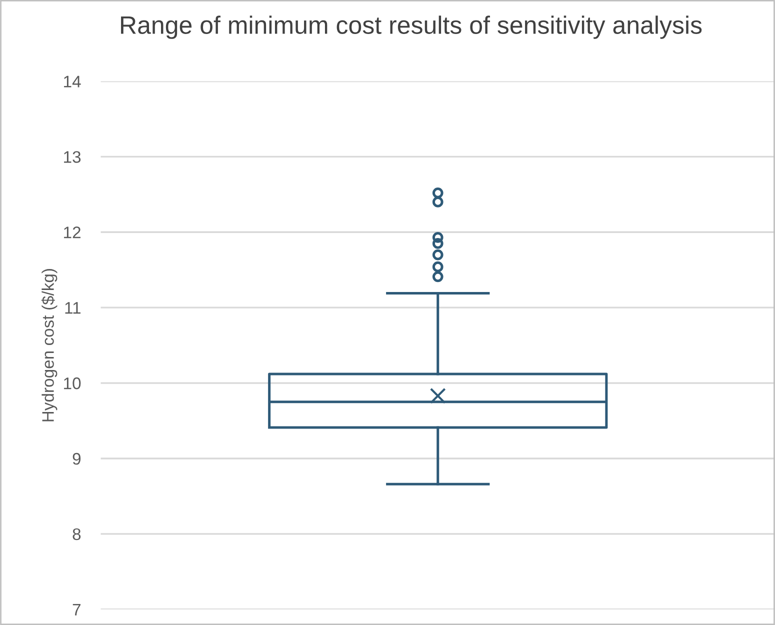  I want to click on y-tick-label: 13, so click(72, 157).